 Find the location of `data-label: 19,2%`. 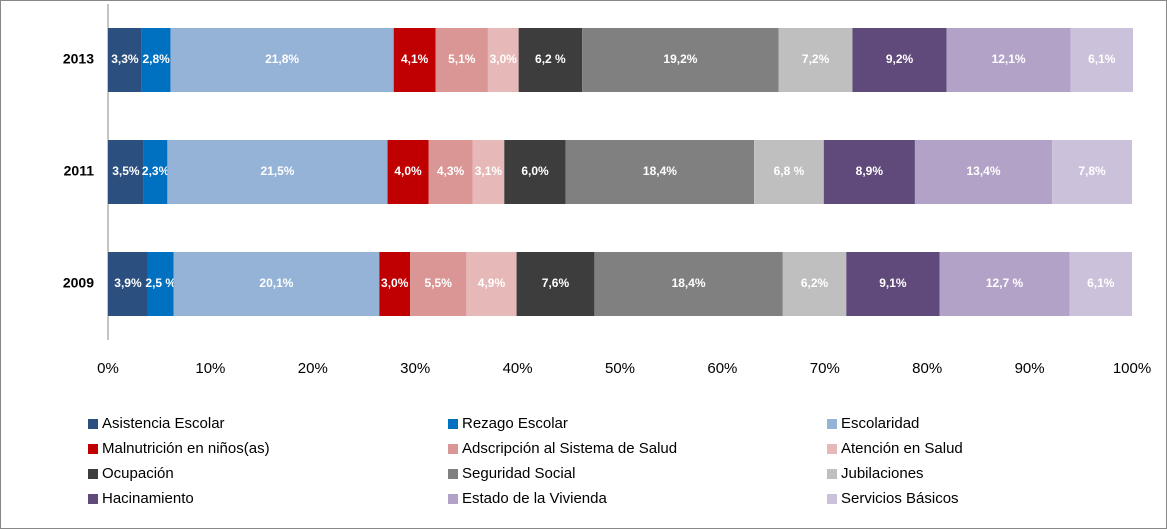

data-label: 19,2% is located at coordinates (680, 59).